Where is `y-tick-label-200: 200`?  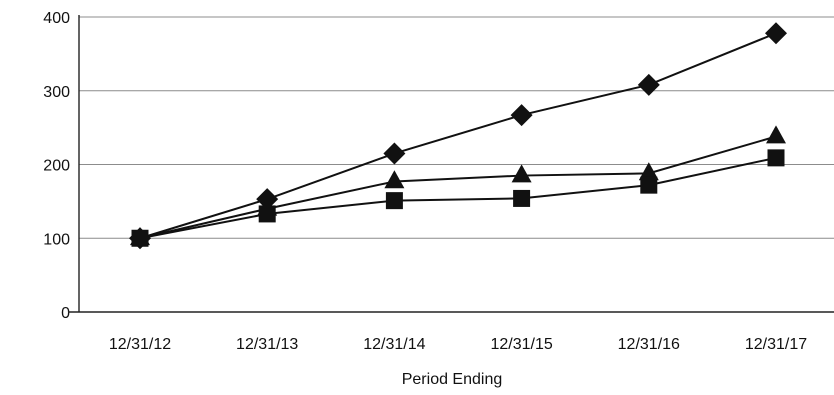
y-tick-label-200: 200 is located at coordinates (56, 166).